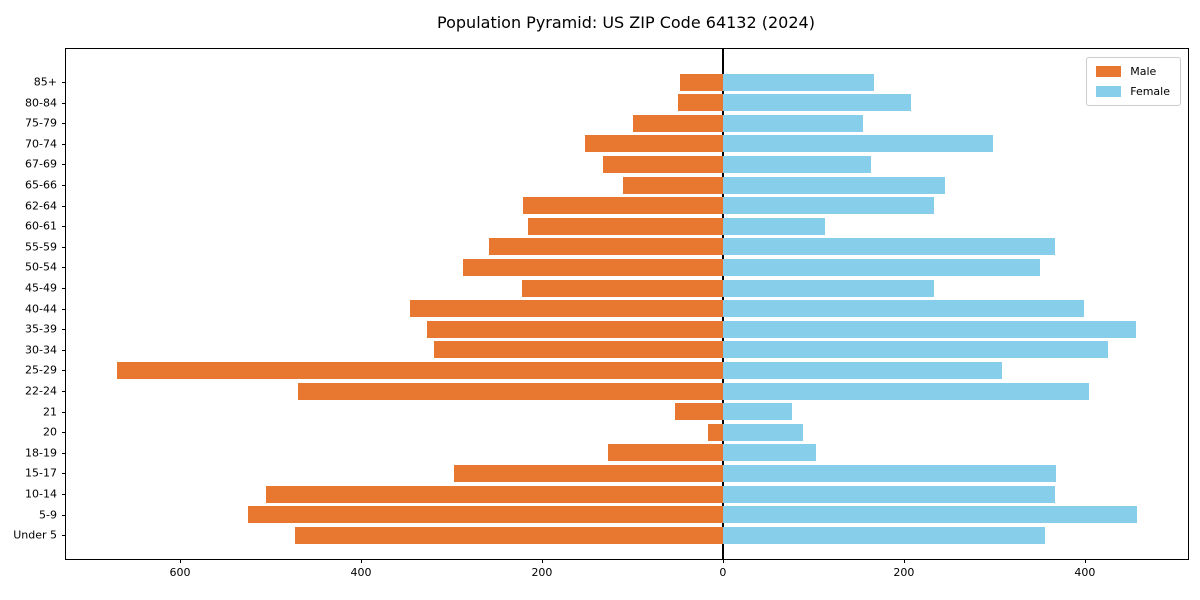 The width and height of the screenshot is (1200, 600). What do you see at coordinates (1109, 71) in the screenshot?
I see `male-color-swatch` at bounding box center [1109, 71].